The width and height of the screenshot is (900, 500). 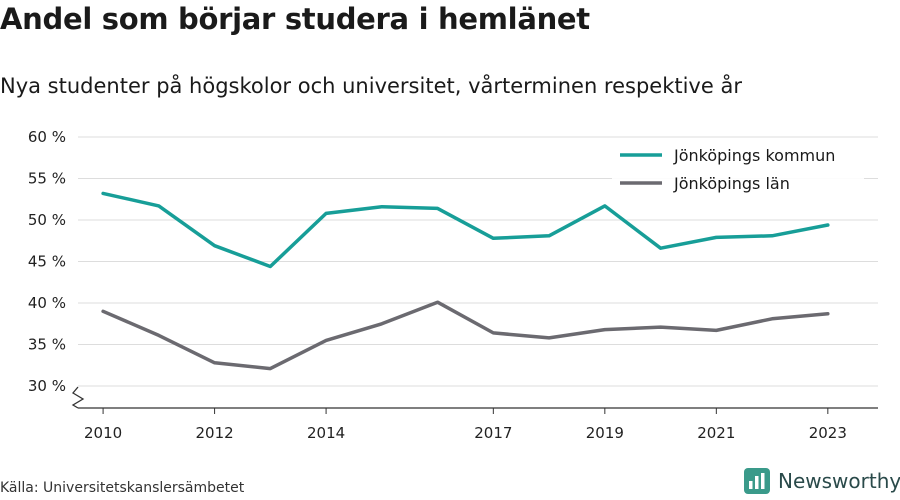 What do you see at coordinates (731, 183) in the screenshot?
I see `legend-label: Jönköpings län` at bounding box center [731, 183].